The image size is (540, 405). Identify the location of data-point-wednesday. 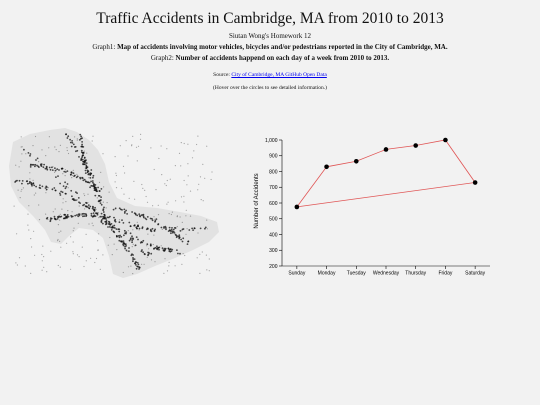
(386, 149).